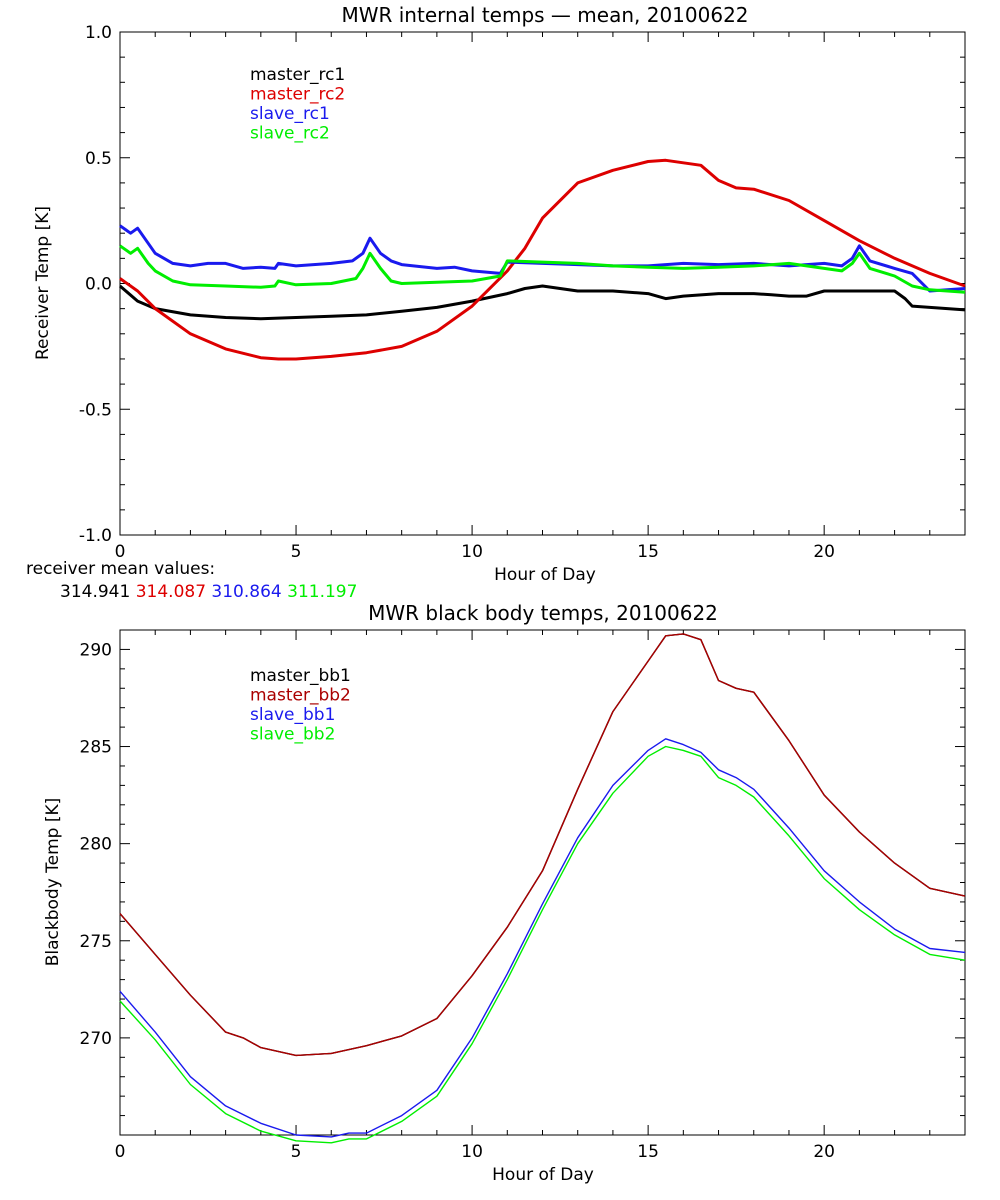 The image size is (1000, 1200). Describe the element at coordinates (290, 134) in the screenshot. I see `legend-entry-slave-rc2: slave_rc2` at that location.